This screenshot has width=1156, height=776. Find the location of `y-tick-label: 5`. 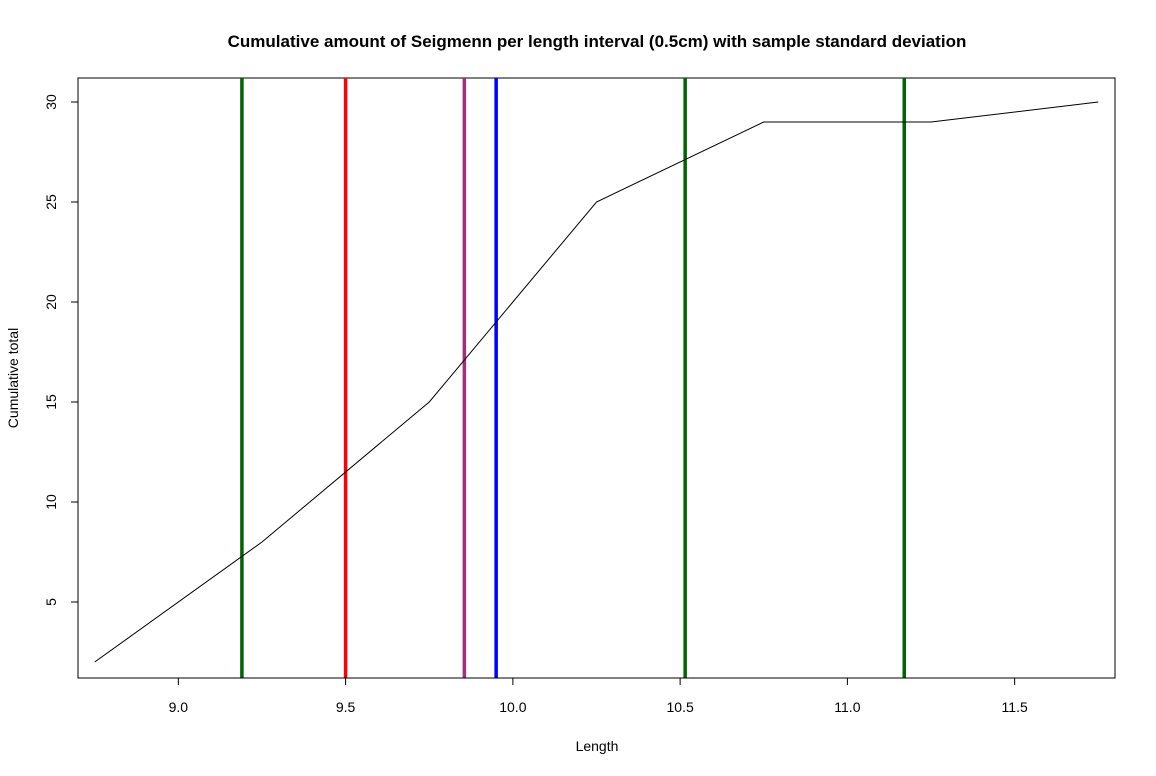

y-tick-label: 5 is located at coordinates (51, 602).